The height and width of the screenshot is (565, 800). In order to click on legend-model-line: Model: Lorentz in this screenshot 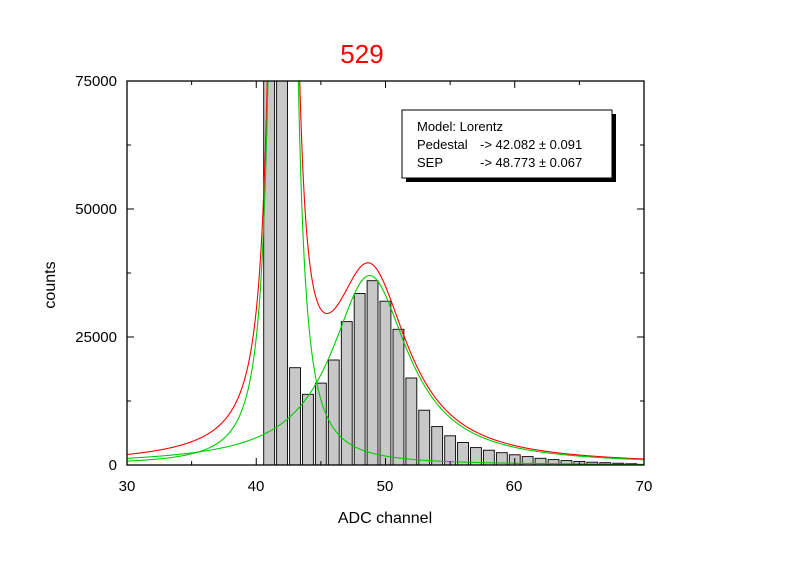, I will do `click(460, 126)`.